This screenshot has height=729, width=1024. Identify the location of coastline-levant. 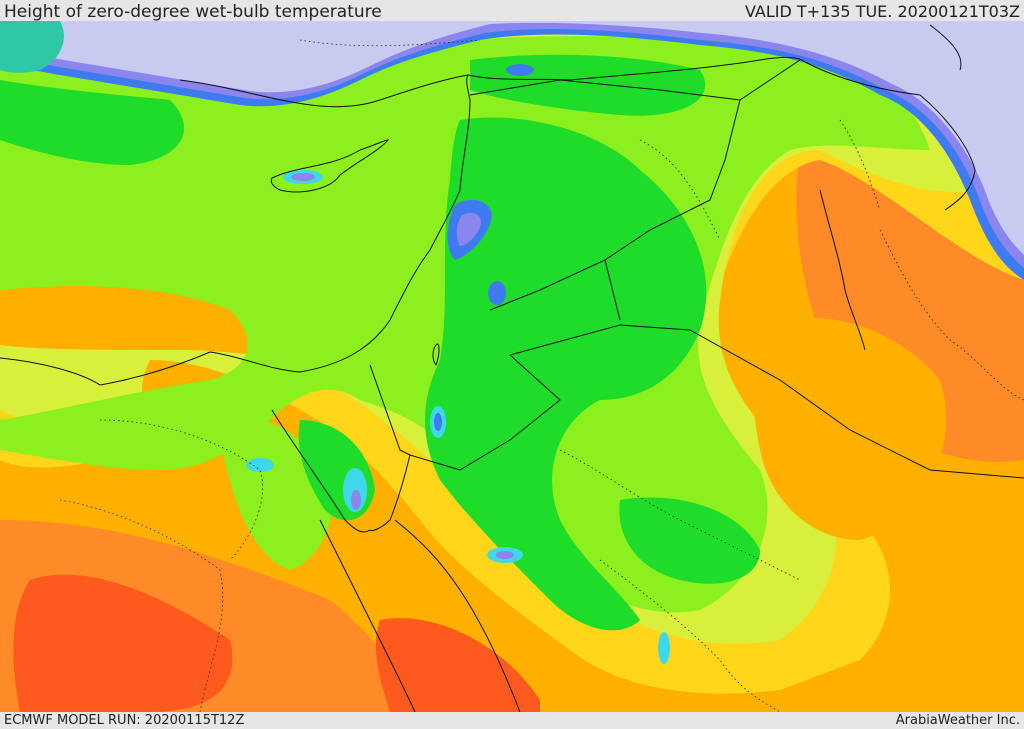
(450, 162).